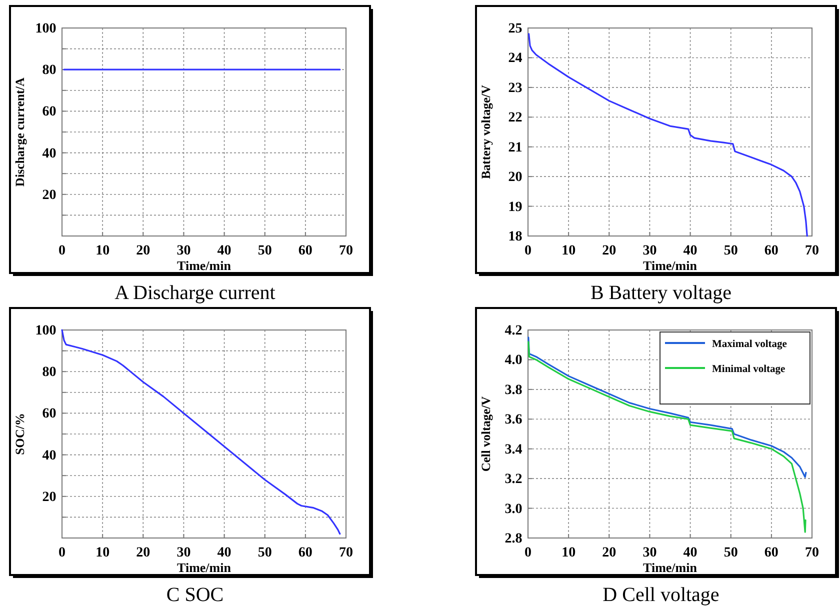 The height and width of the screenshot is (608, 840). Describe the element at coordinates (513, 360) in the screenshot. I see `y-tick-label: 4.0` at that location.